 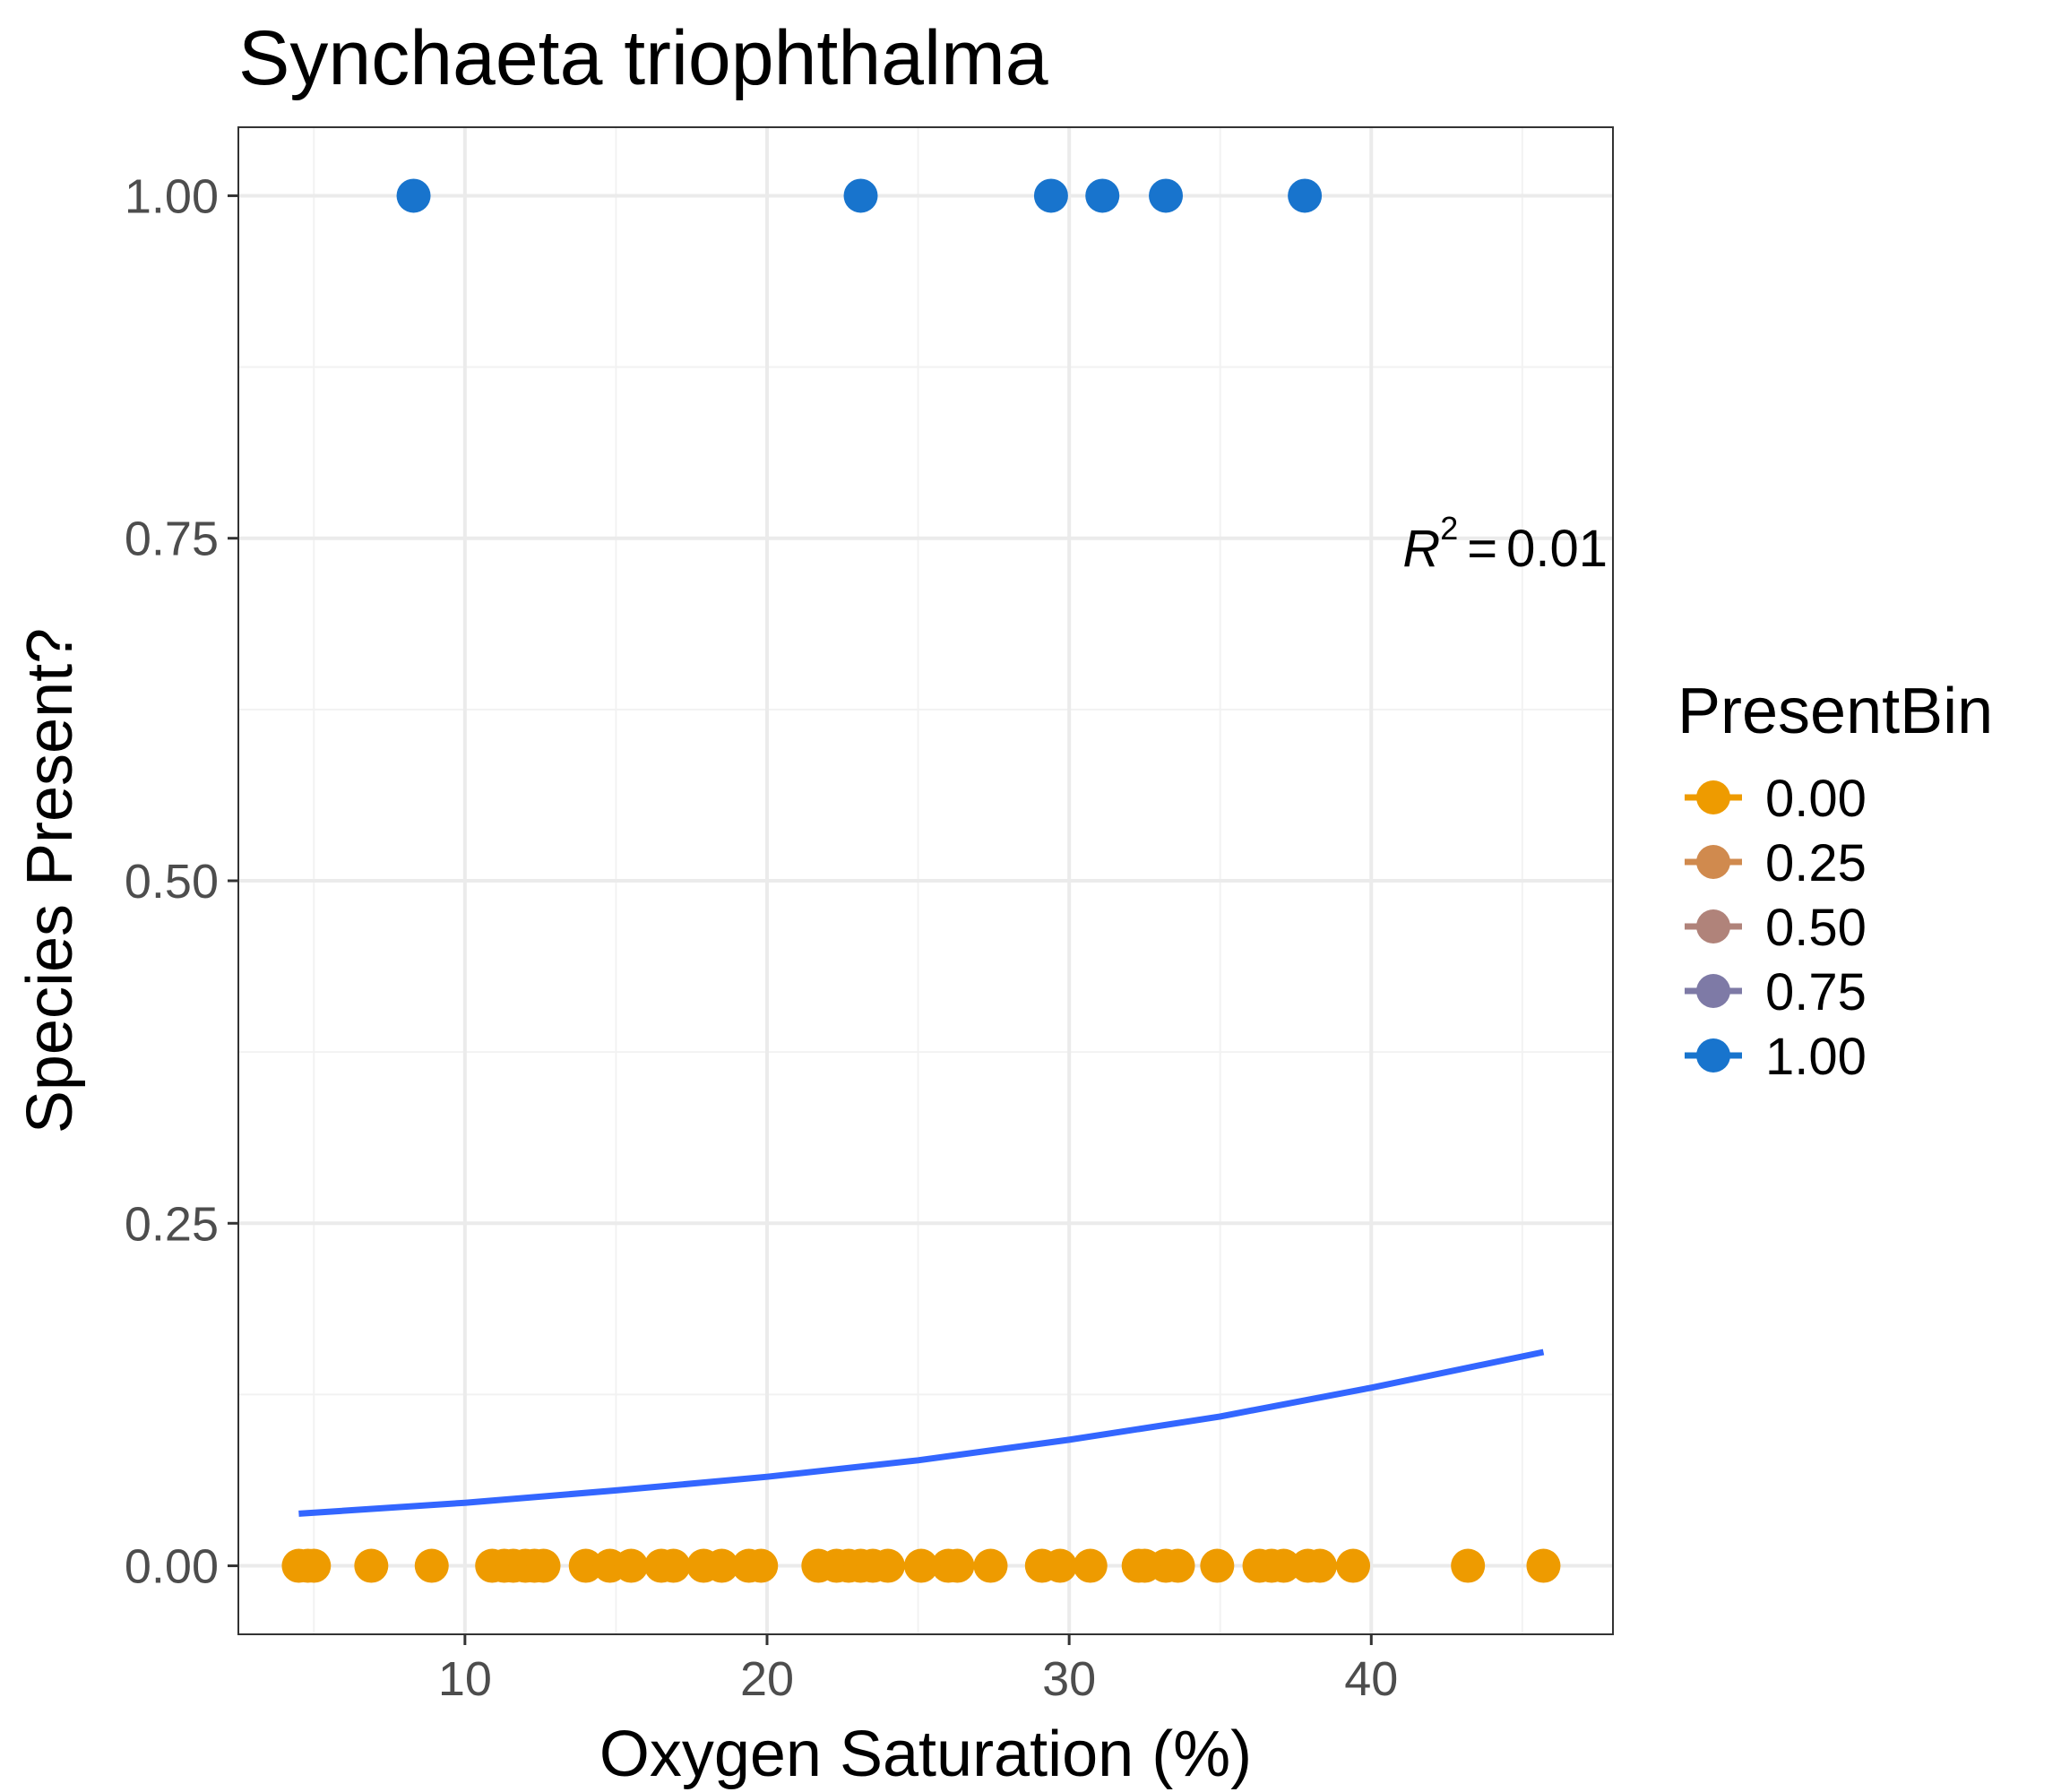 What do you see at coordinates (50, 880) in the screenshot?
I see `y-axis-title: Species Present?` at bounding box center [50, 880].